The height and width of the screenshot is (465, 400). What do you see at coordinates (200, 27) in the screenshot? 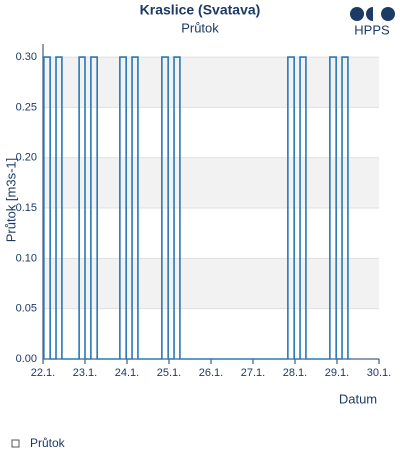
I see `chart-subtitle: Průtok` at bounding box center [200, 27].